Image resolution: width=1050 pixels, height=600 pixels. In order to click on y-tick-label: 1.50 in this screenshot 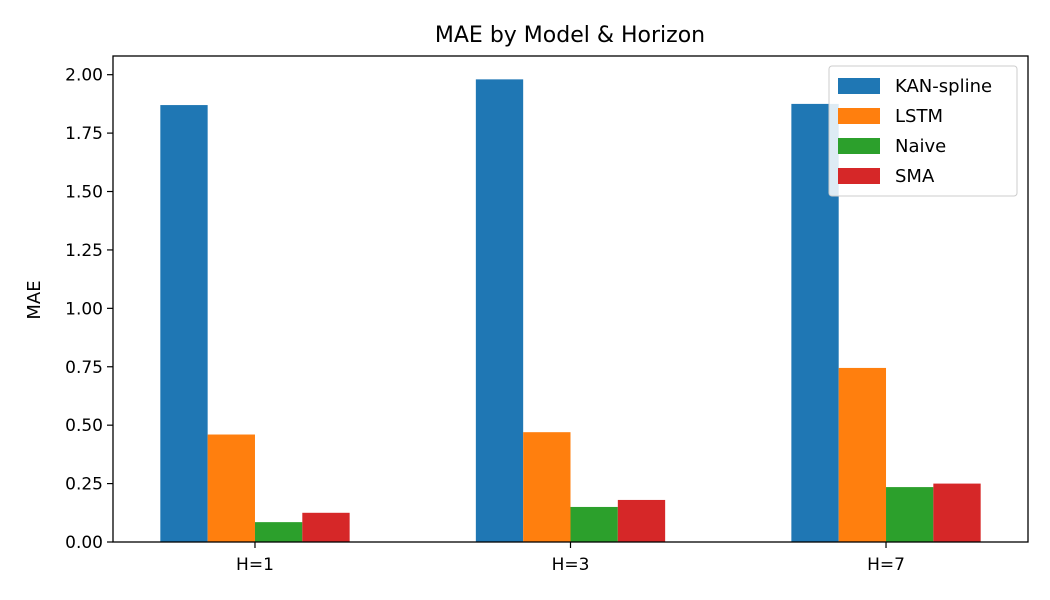, I will do `click(84, 193)`.